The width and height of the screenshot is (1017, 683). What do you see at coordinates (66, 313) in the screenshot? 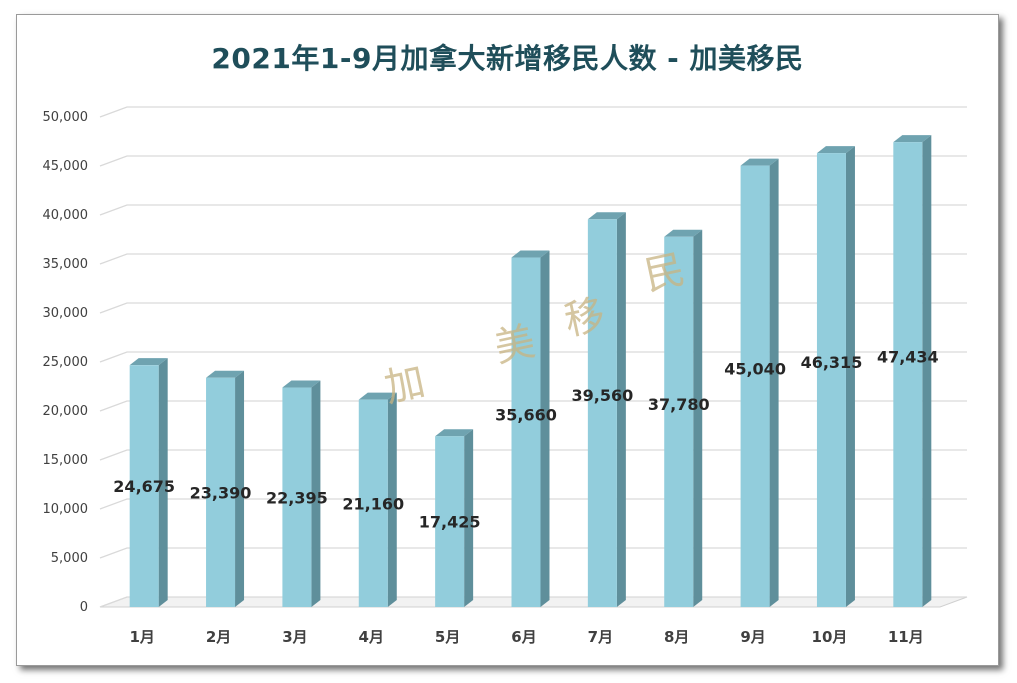
I see `y-tick-label: 30,000` at bounding box center [66, 313].